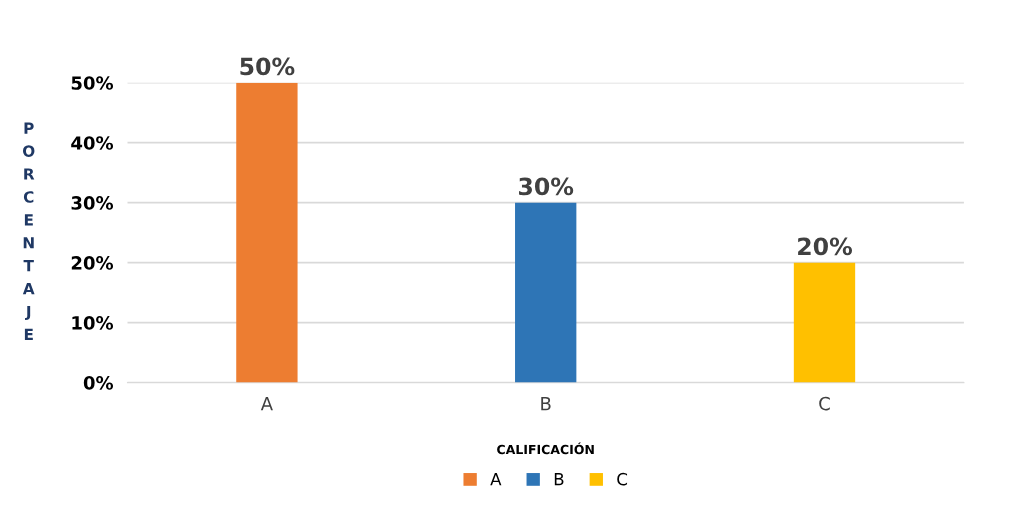 The width and height of the screenshot is (1020, 517). What do you see at coordinates (267, 66) in the screenshot?
I see `data-label: 50%` at bounding box center [267, 66].